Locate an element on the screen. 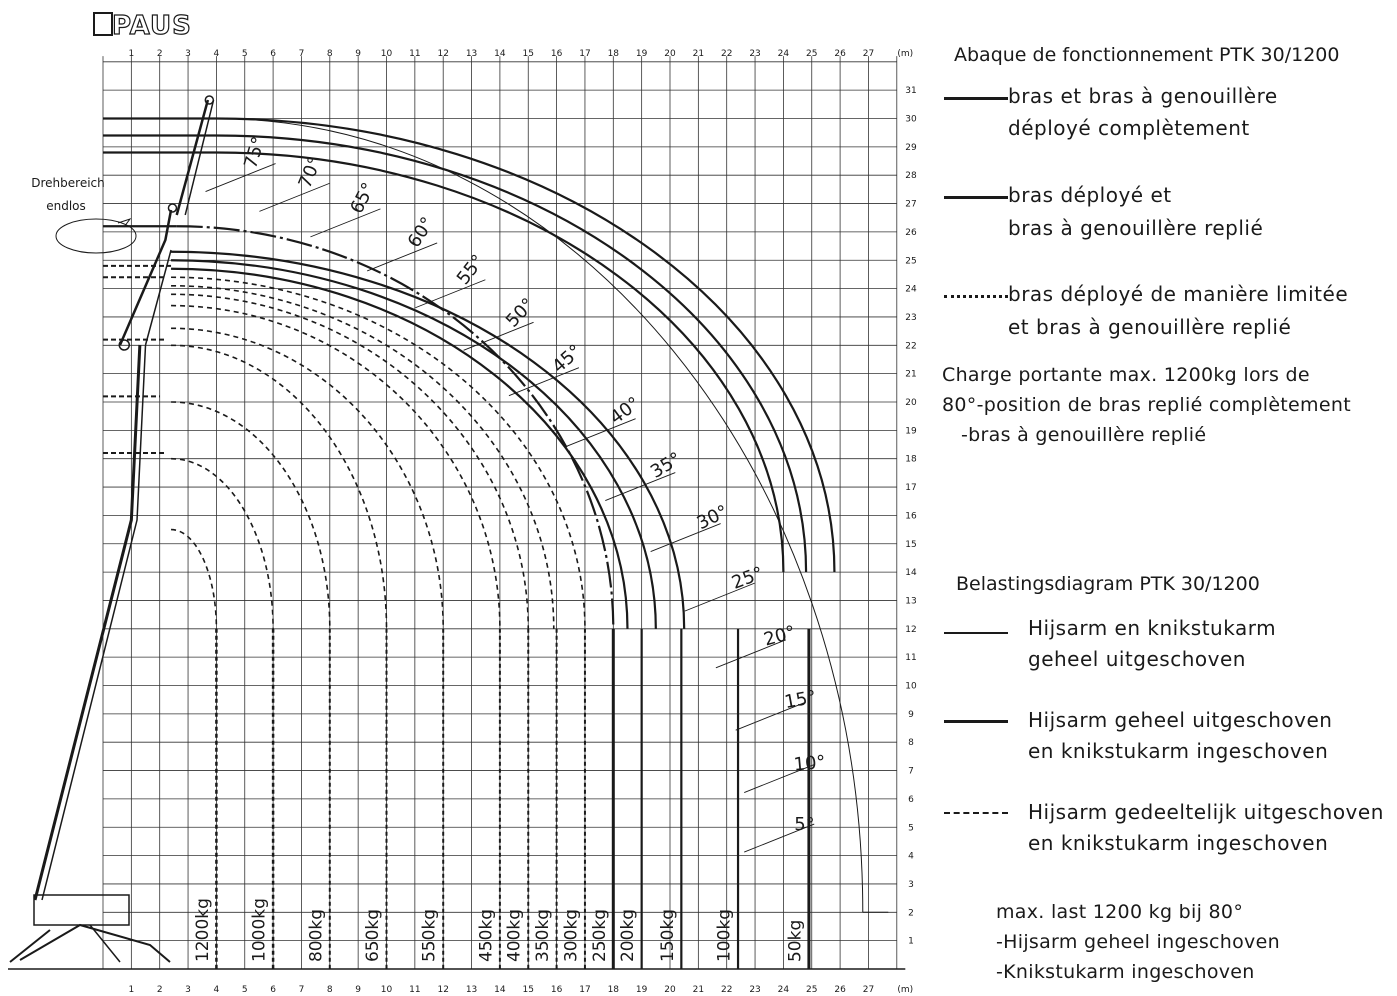 The height and width of the screenshot is (996, 1397). y-tick-label: 14 is located at coordinates (911, 573).